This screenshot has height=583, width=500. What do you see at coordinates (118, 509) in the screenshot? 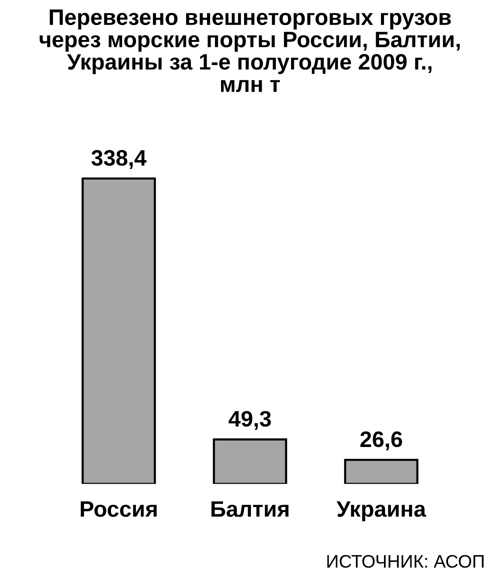
I see `x-tick-label: Россия` at bounding box center [118, 509].